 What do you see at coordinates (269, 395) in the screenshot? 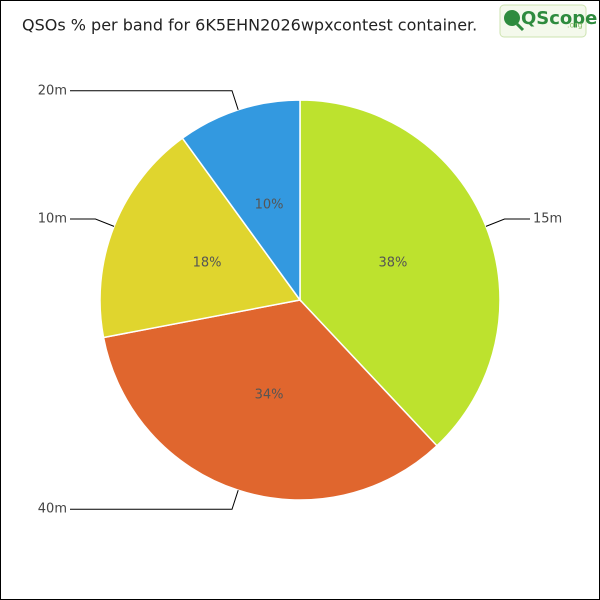
I see `value-label: 34%` at bounding box center [269, 395].